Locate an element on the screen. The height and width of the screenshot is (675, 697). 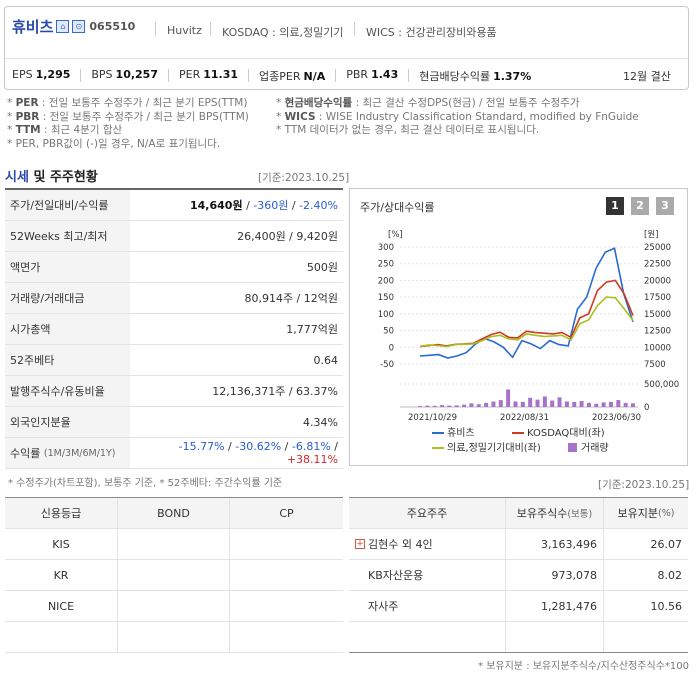
table-row: NICE is located at coordinates (174, 606).